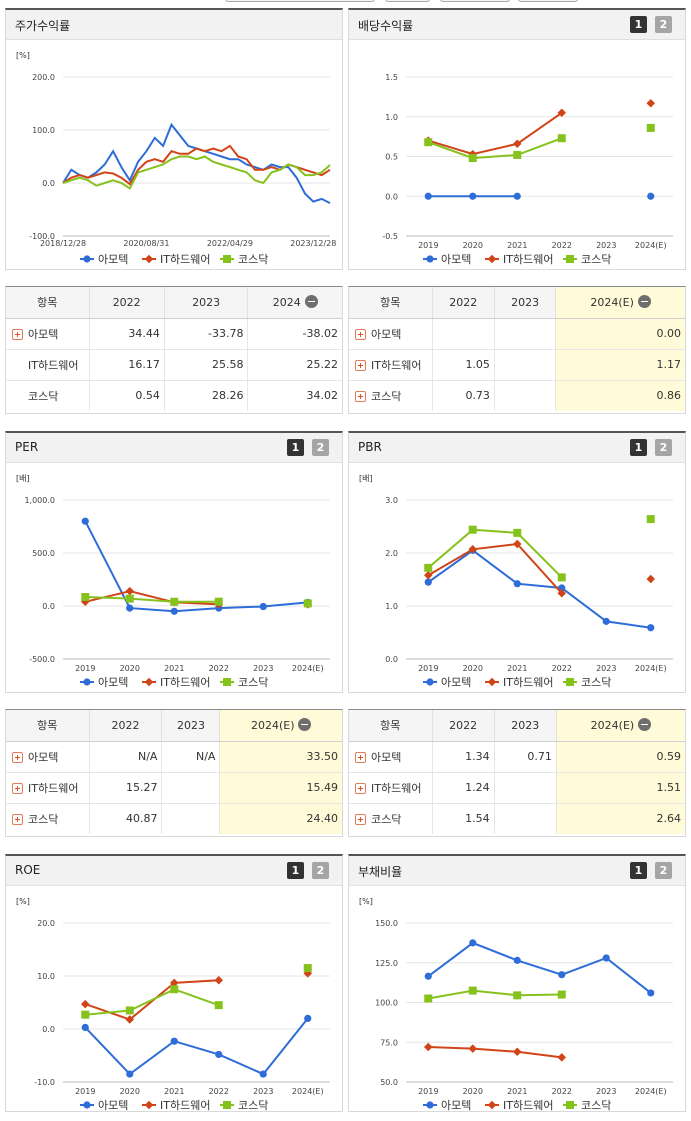 This screenshot has width=691, height=1121. Describe the element at coordinates (146, 243) in the screenshot. I see `x-tick-label: 2020/08/31` at that location.